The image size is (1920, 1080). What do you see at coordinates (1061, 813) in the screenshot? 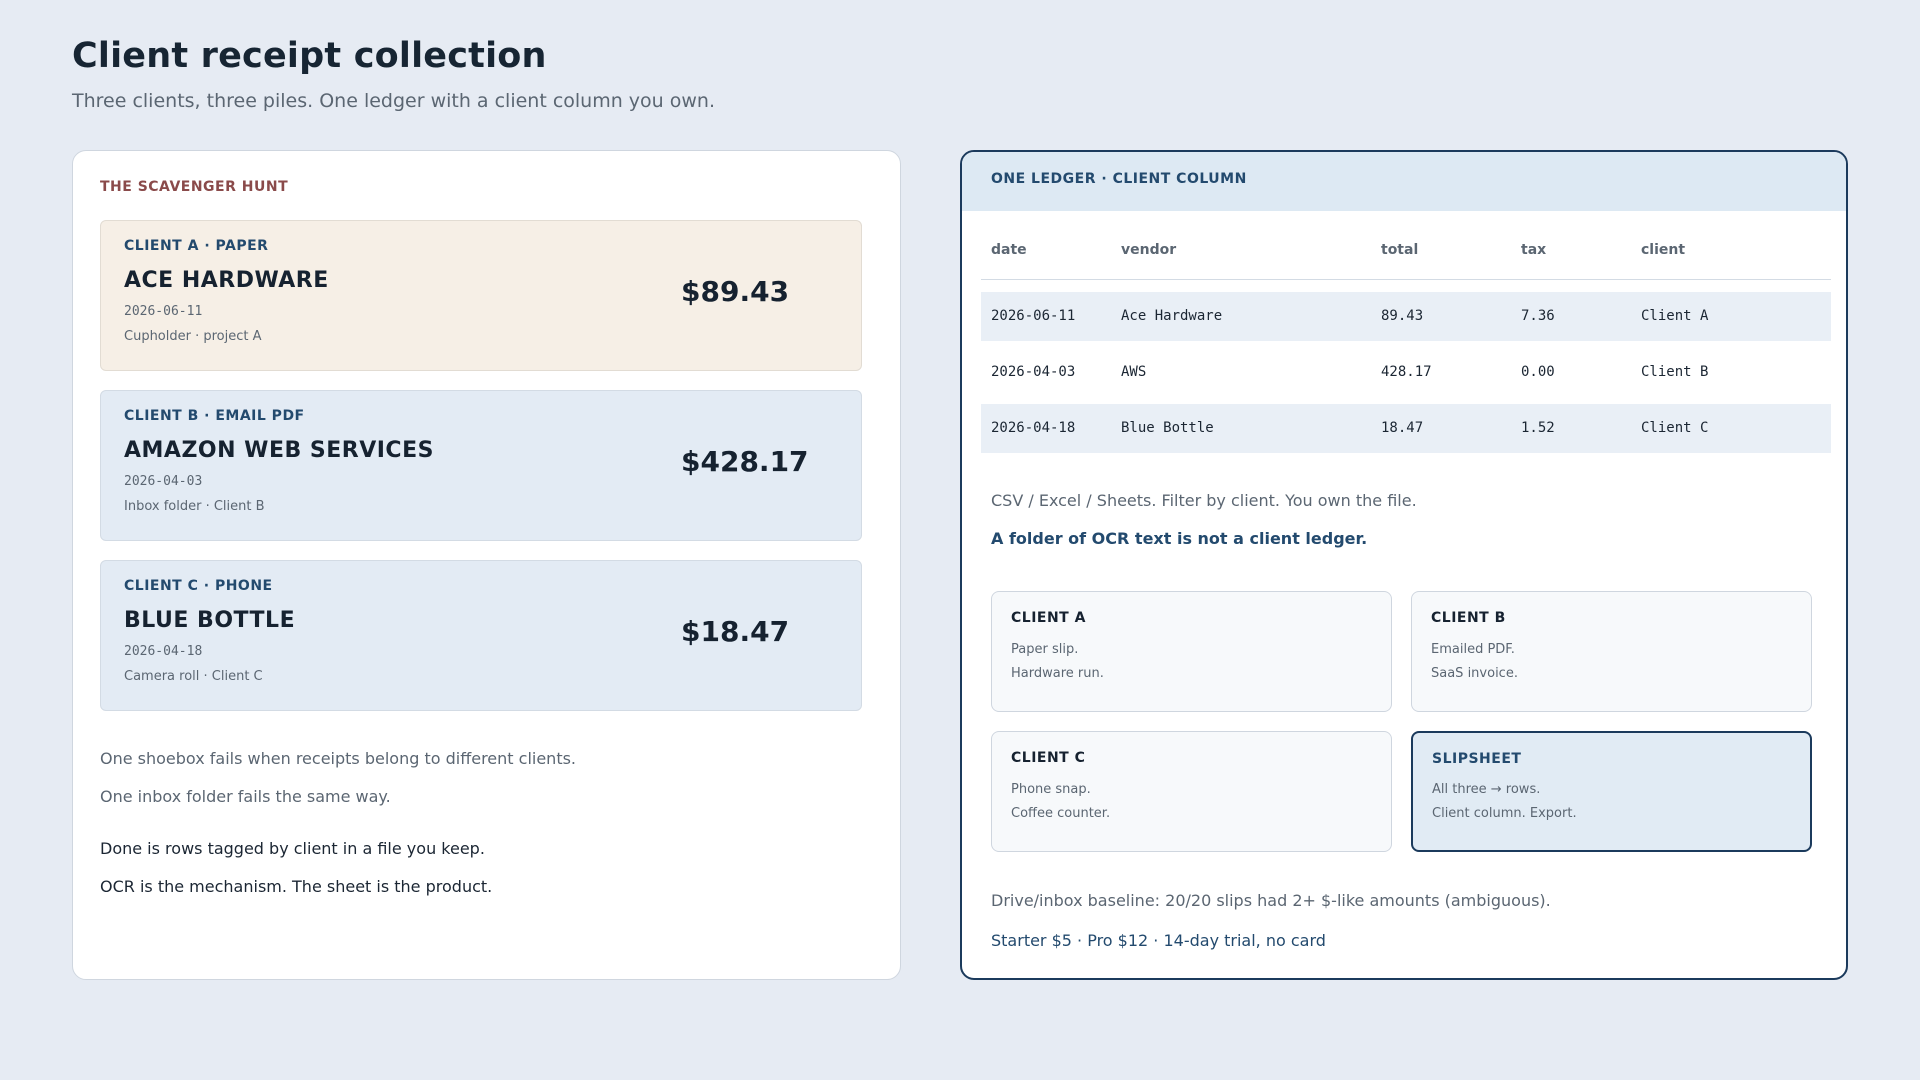
I see `client-card-line: Coffee counter.` at bounding box center [1061, 813].